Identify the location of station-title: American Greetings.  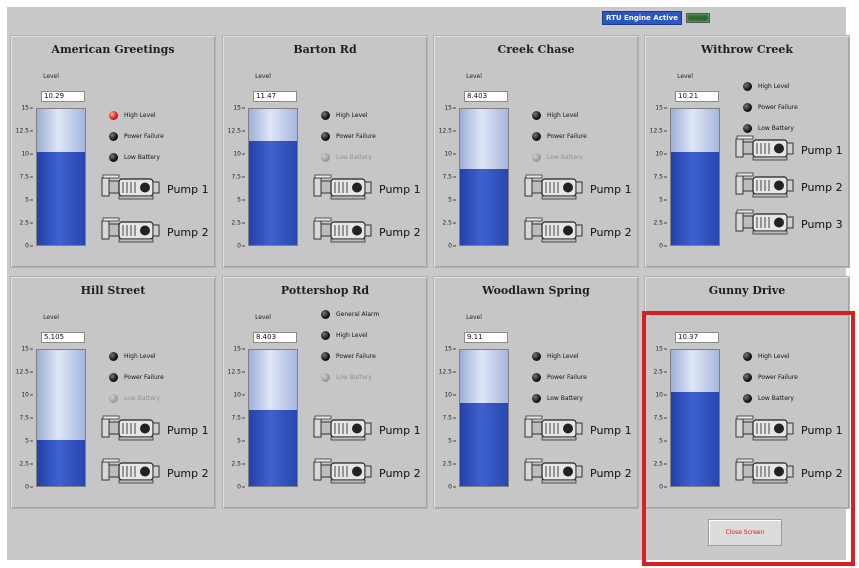
(113, 49).